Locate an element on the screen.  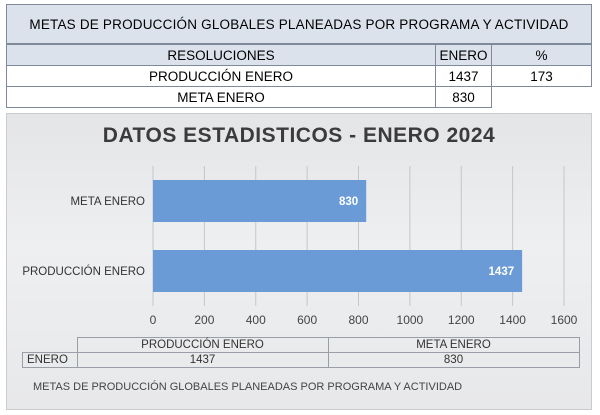
x-tick-label: 1200 is located at coordinates (461, 320).